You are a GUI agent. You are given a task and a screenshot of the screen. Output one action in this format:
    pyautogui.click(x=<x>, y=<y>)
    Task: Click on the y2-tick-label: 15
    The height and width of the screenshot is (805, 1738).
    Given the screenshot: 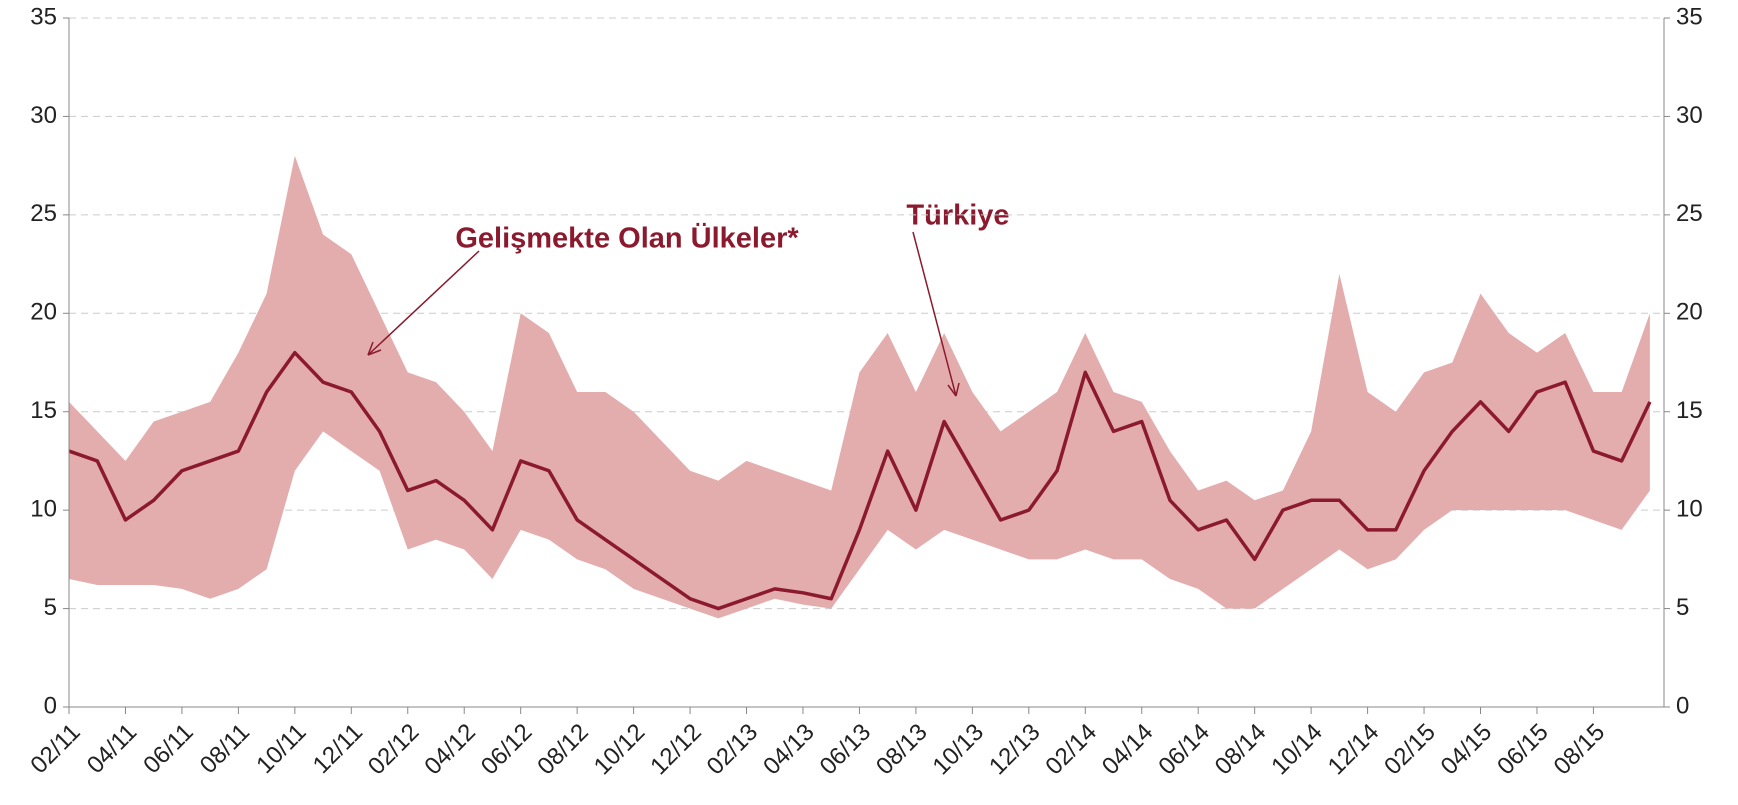 What is the action you would take?
    pyautogui.click(x=1689, y=410)
    